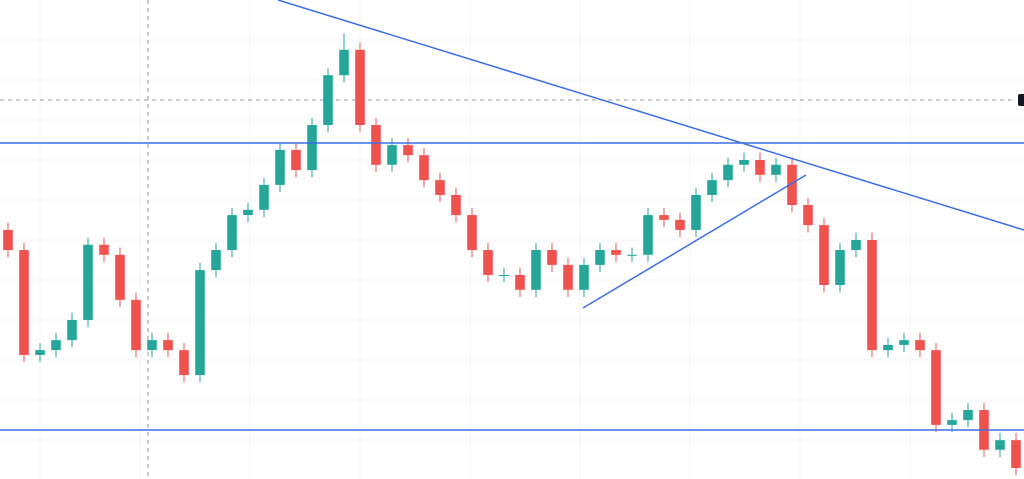 The image size is (1024, 479). What do you see at coordinates (1021, 100) in the screenshot?
I see `crosshair-icon` at bounding box center [1021, 100].